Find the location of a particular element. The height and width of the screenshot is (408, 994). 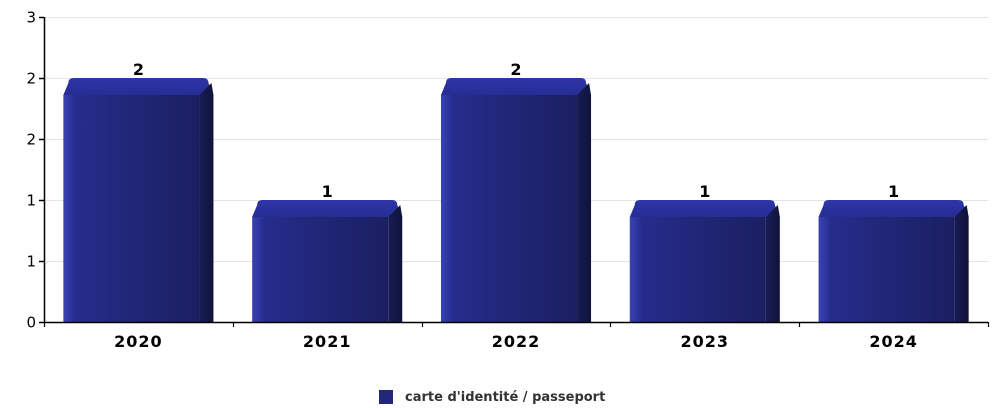

bar-2023 is located at coordinates (697, 269).